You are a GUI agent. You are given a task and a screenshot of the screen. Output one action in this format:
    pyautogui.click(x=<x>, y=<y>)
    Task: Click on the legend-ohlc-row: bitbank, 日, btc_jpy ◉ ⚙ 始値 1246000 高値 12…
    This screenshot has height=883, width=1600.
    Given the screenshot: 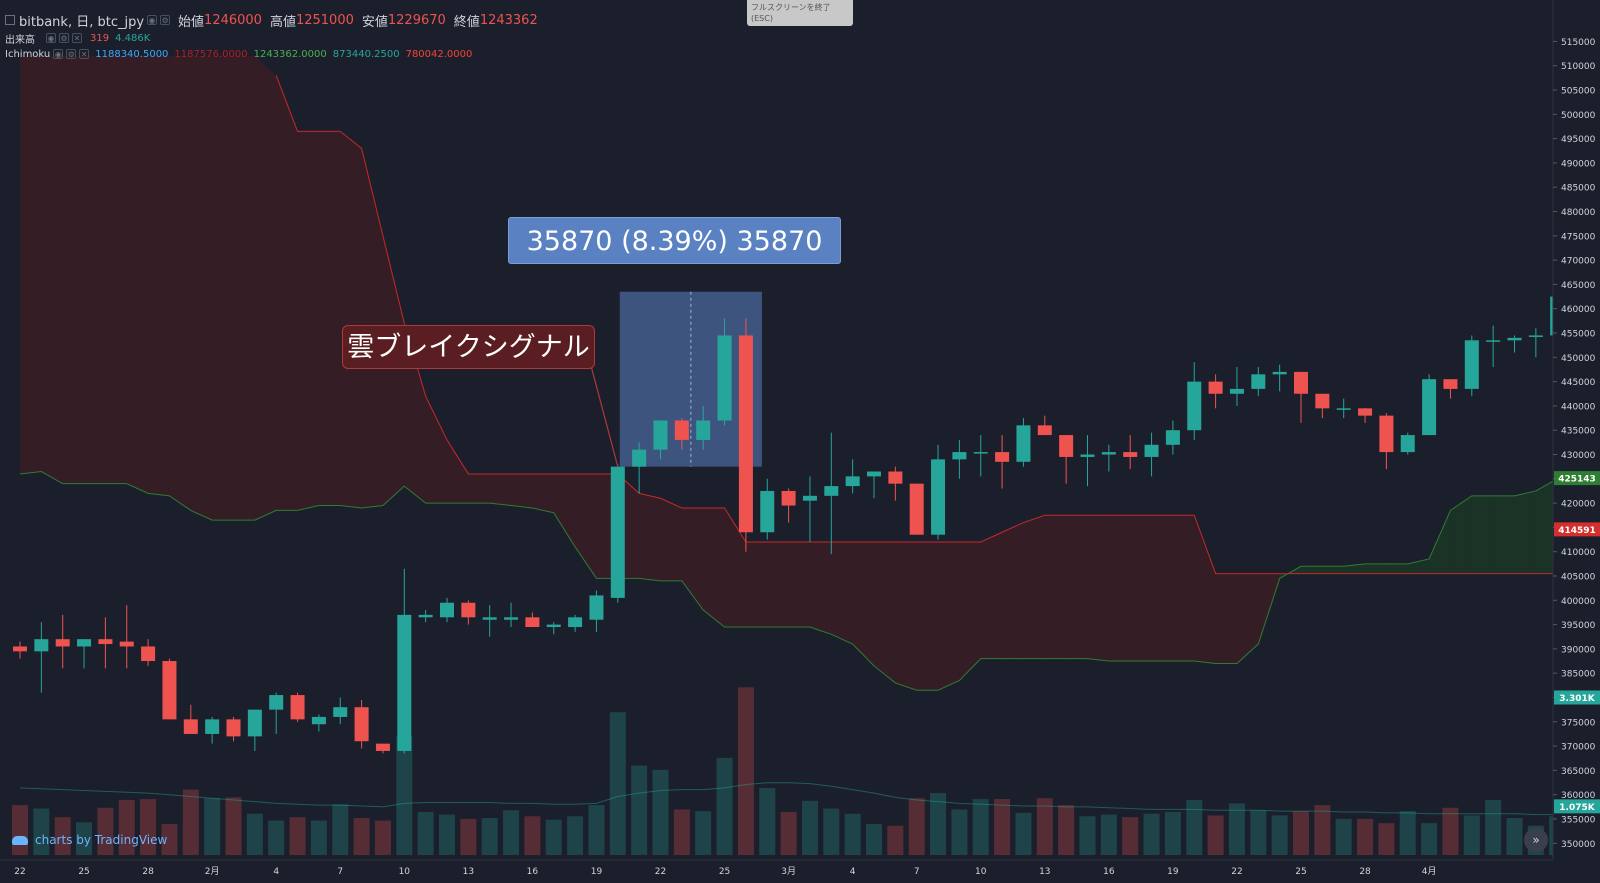 What is the action you would take?
    pyautogui.click(x=271, y=20)
    